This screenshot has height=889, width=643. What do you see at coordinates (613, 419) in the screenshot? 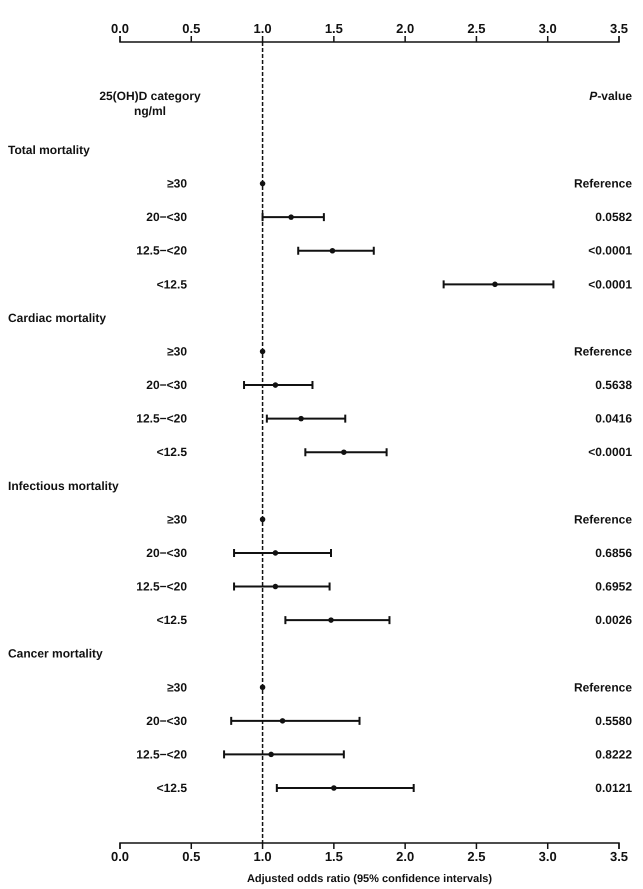
I see `annotation: 0.0416` at bounding box center [613, 419].